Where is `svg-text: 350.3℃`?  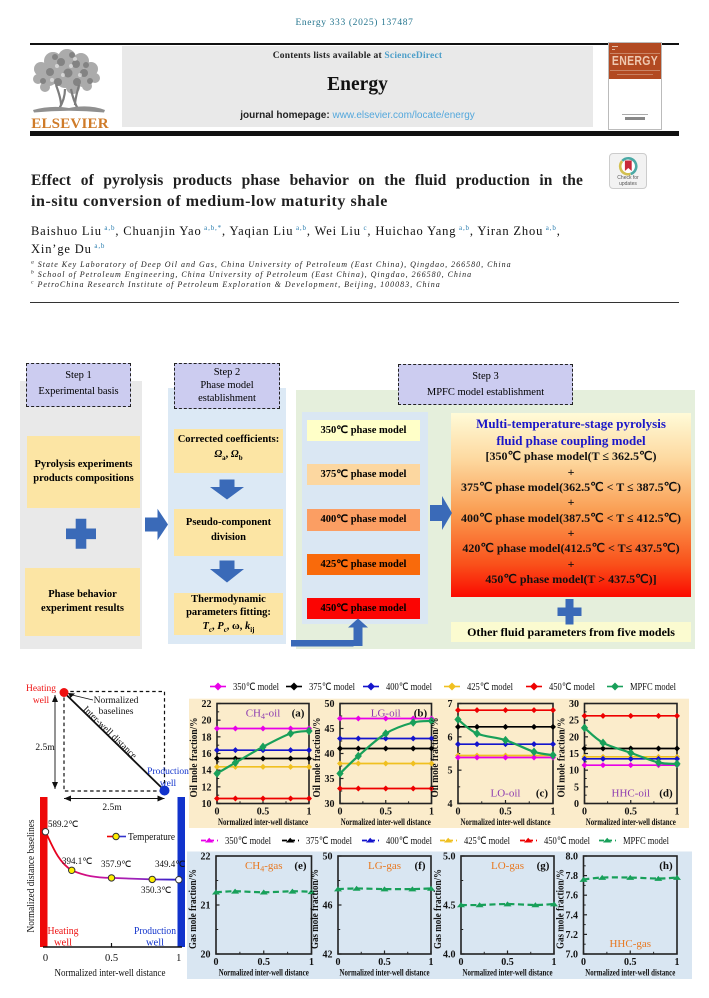 svg-text: 350.3℃ is located at coordinates (156, 890).